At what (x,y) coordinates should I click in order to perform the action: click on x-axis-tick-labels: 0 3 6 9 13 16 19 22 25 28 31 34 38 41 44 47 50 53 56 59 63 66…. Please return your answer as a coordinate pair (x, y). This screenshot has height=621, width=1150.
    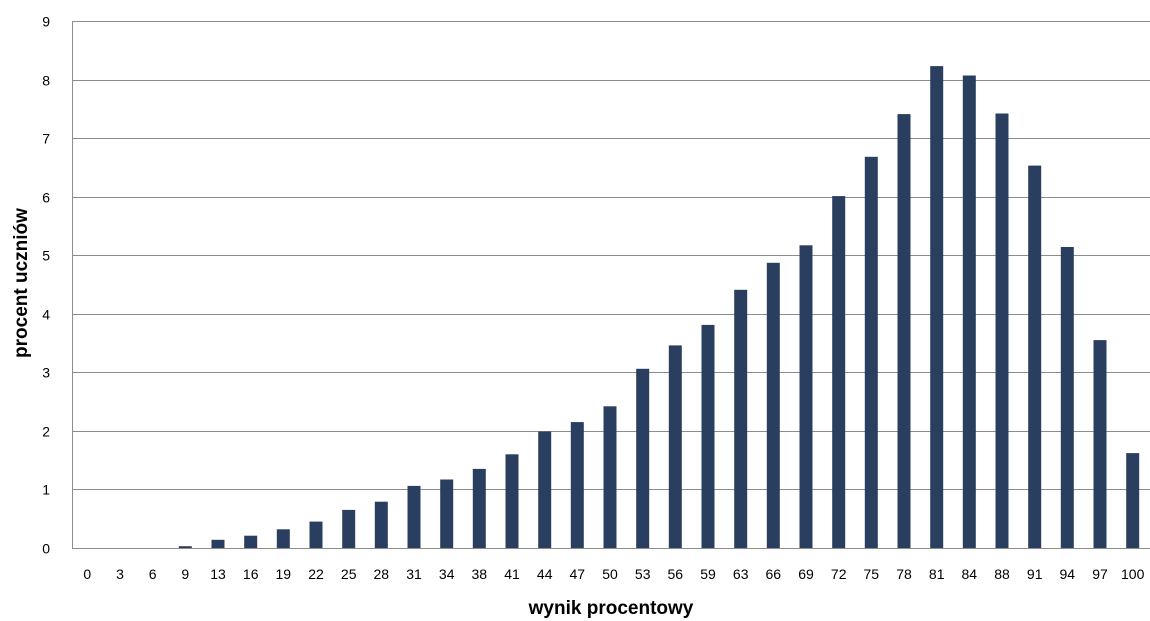
    Looking at the image, I should click on (613, 574).